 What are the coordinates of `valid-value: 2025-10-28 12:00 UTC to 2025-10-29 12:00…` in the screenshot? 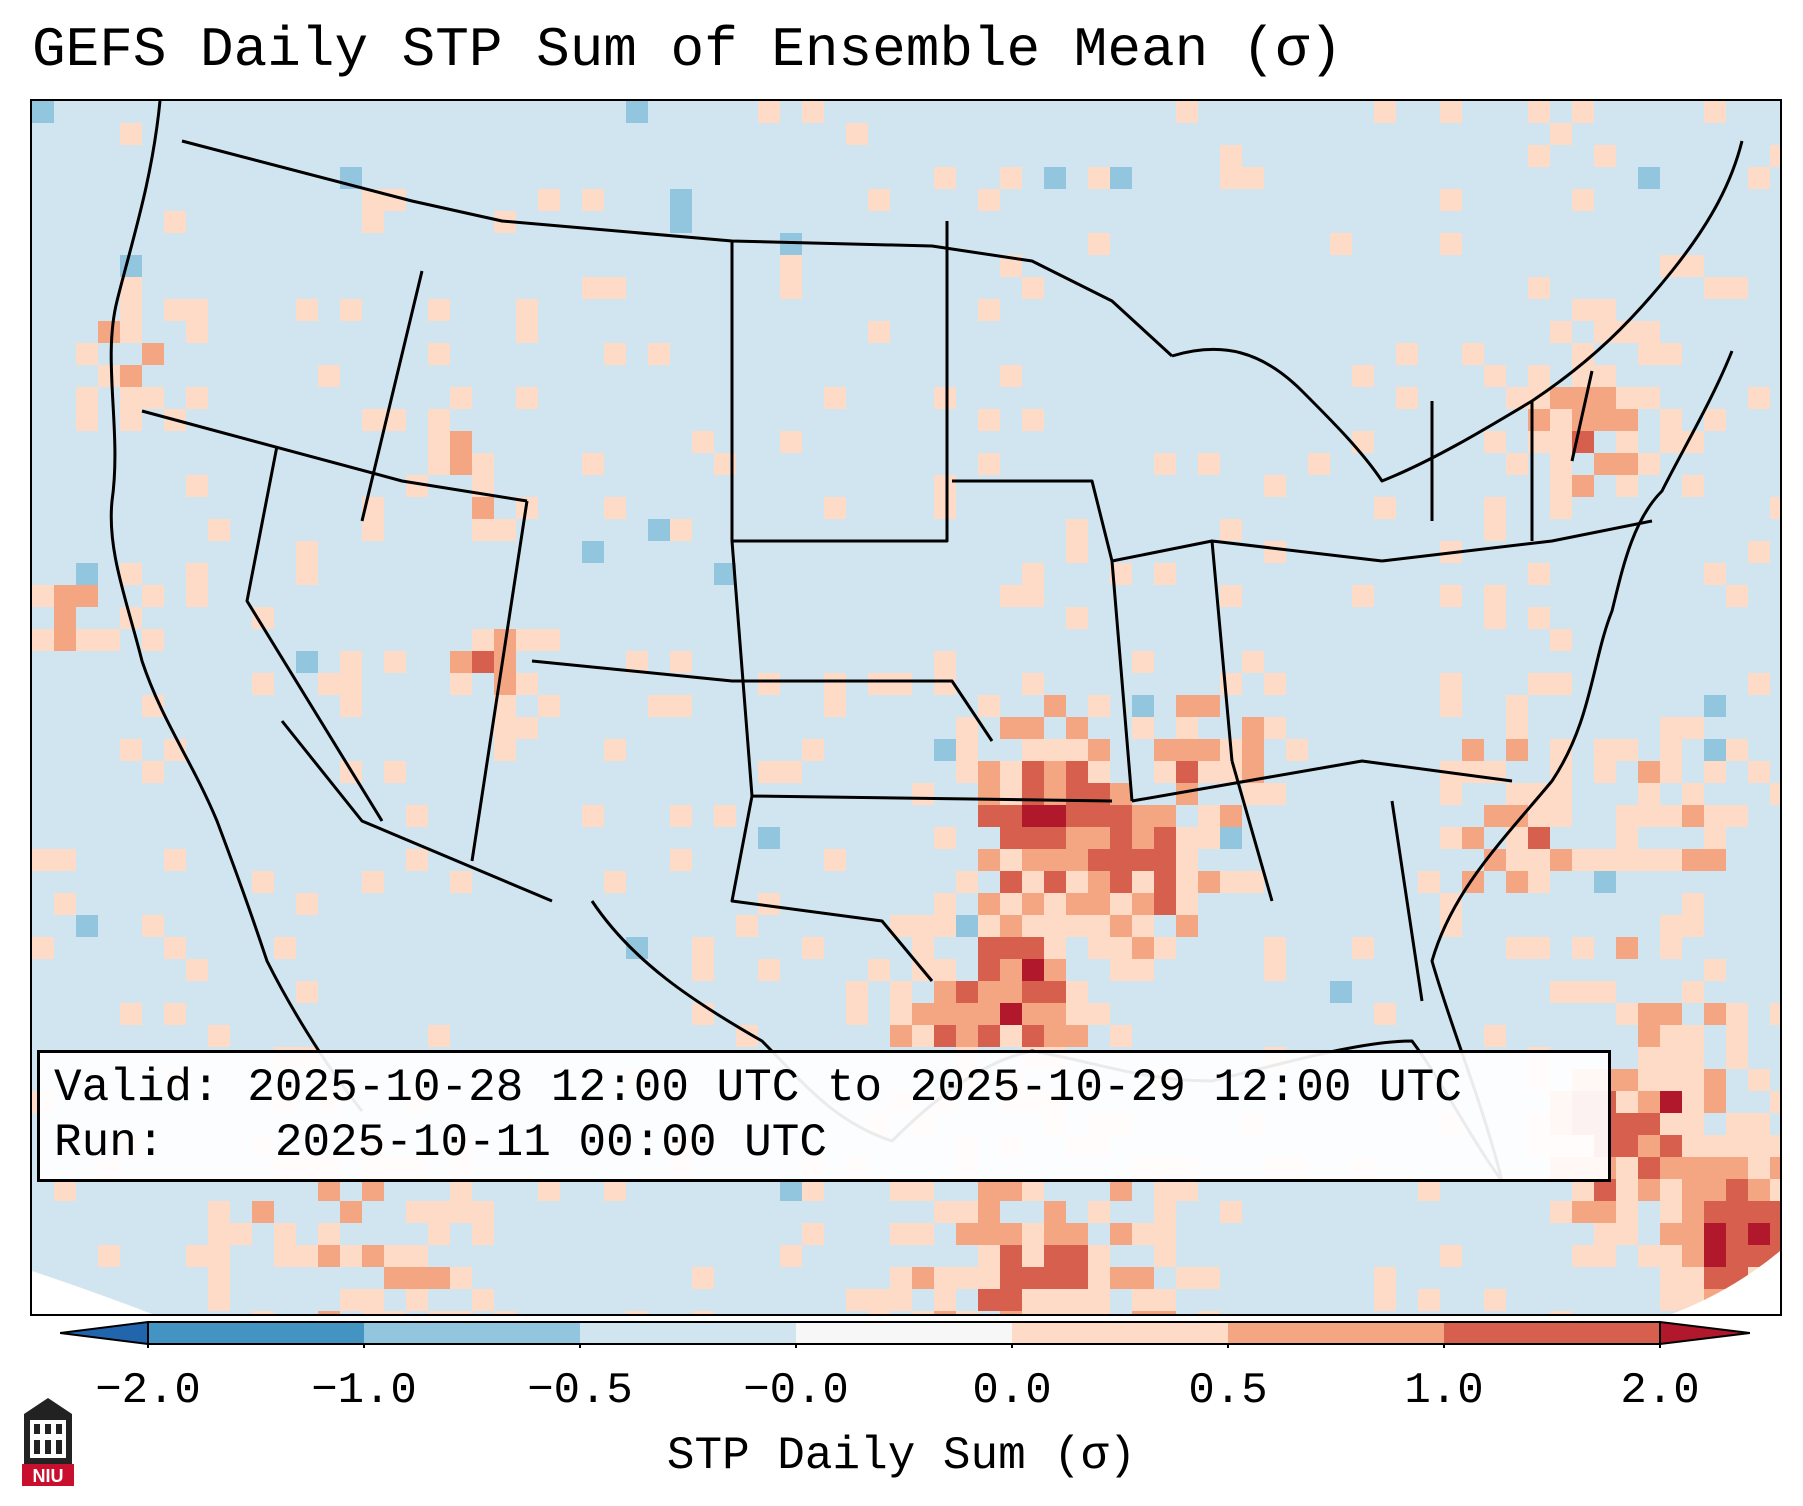 It's located at (854, 1088).